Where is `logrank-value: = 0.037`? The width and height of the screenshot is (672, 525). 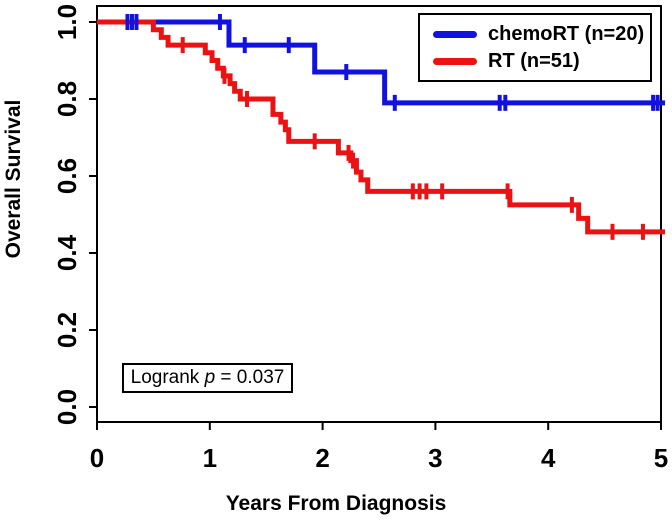 logrank-value: = 0.037 is located at coordinates (250, 377).